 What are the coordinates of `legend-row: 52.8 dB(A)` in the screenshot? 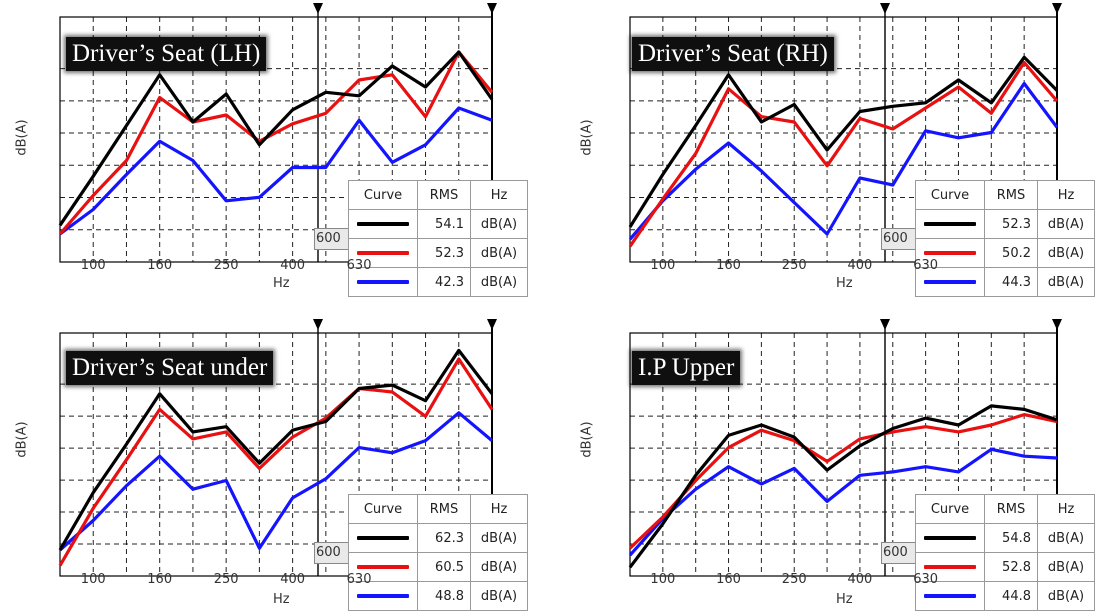 It's located at (1005, 567).